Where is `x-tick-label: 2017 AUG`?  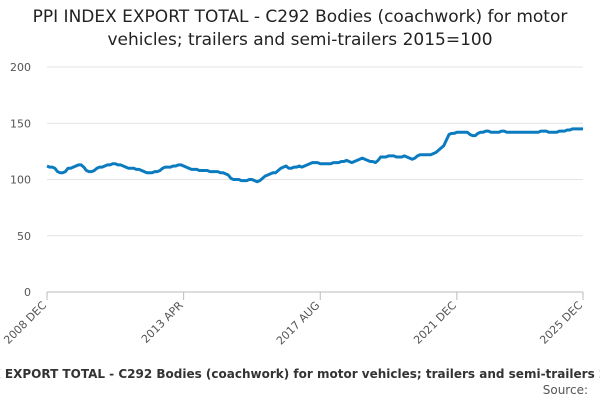
x-tick-label: 2017 AUG is located at coordinates (298, 323).